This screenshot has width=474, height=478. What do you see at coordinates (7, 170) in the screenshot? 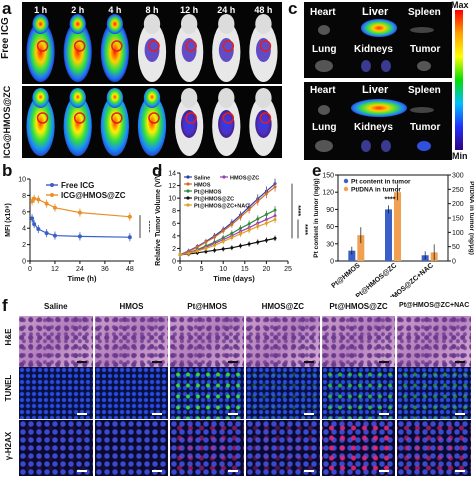
I see `panel-label-b: b` at bounding box center [7, 170].